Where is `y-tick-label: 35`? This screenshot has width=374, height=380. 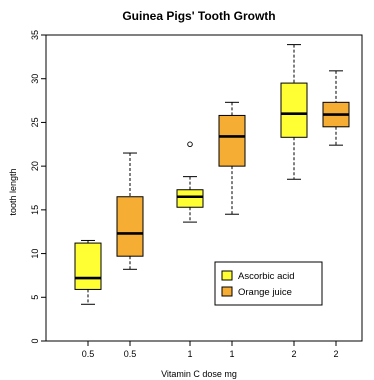
y-tick-label: 35 is located at coordinates (35, 35).